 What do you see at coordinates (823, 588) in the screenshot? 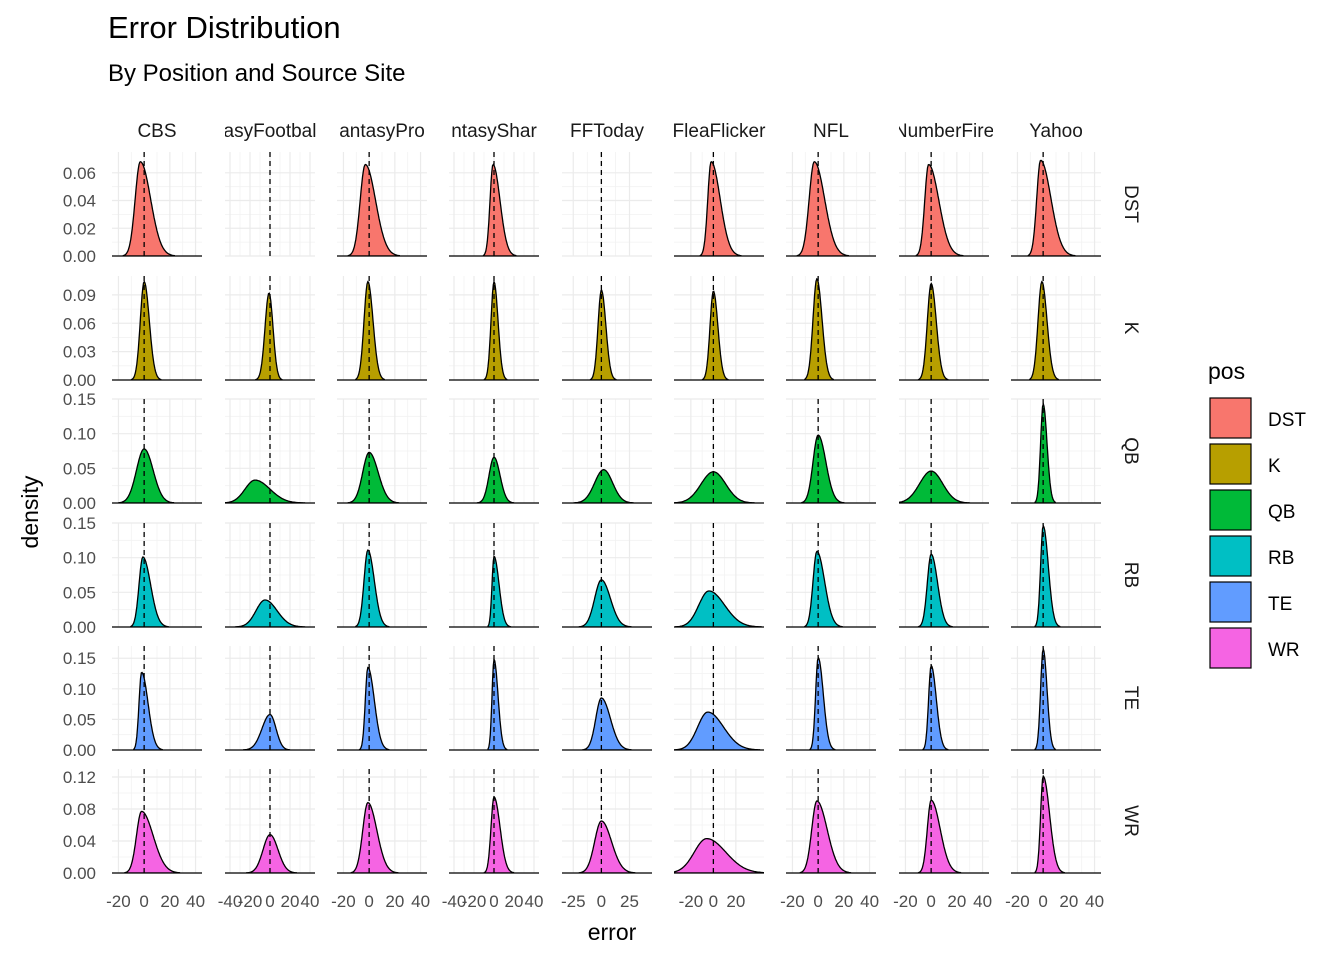
I see `density-curve-RB-NFL` at bounding box center [823, 588].